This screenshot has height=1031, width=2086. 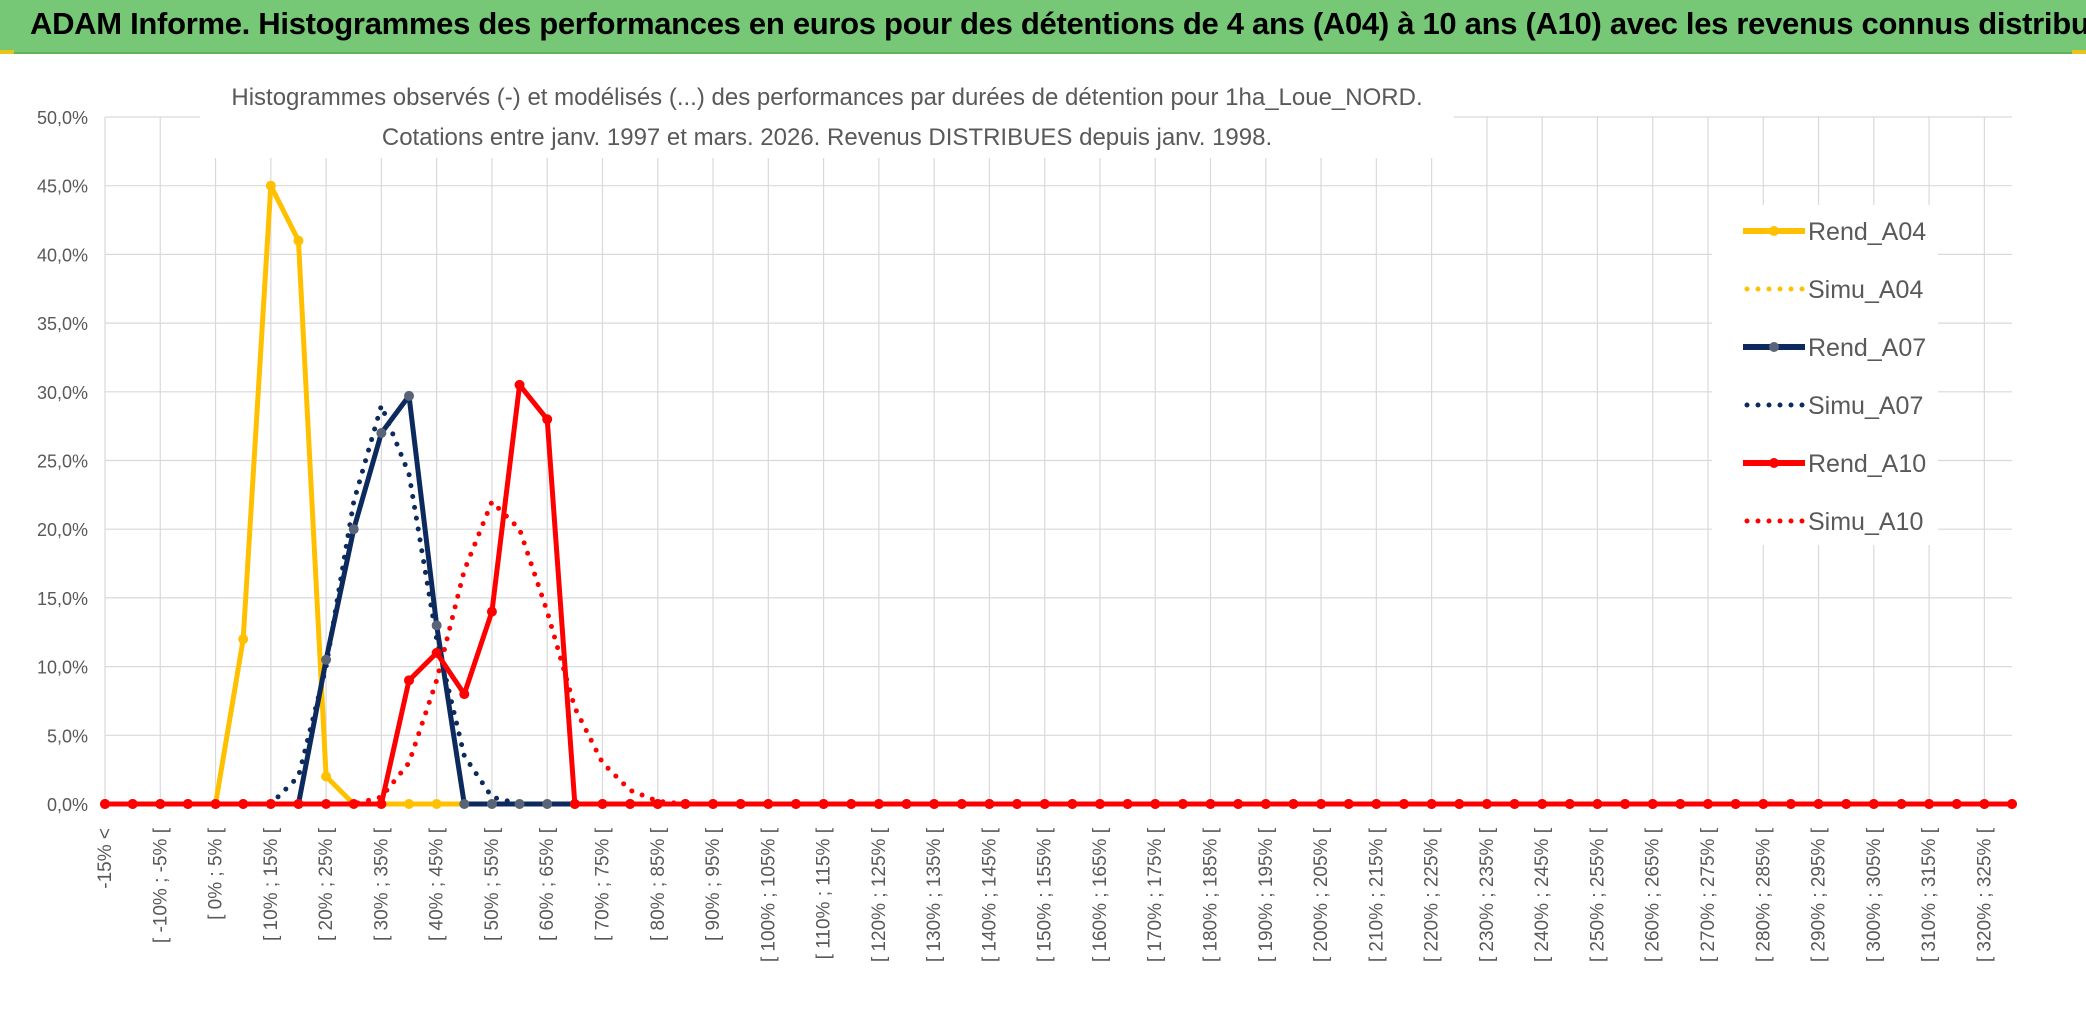 I want to click on x-tick-label: [ 200% ; 205% [, so click(x=1321, y=894).